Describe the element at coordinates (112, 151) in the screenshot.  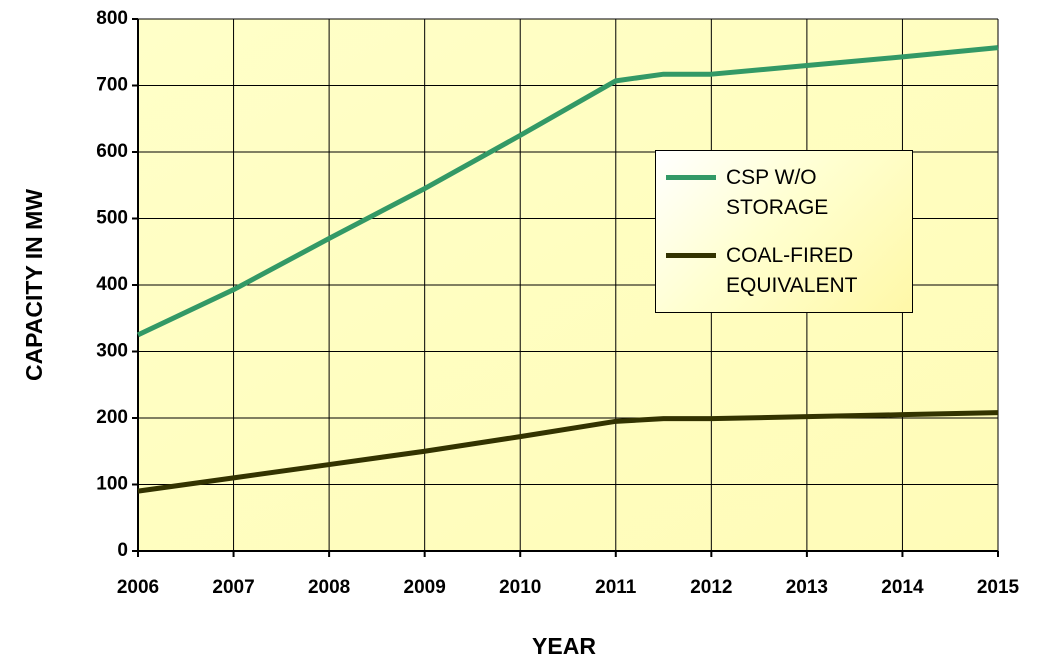
I see `y-tick-label: 600` at that location.